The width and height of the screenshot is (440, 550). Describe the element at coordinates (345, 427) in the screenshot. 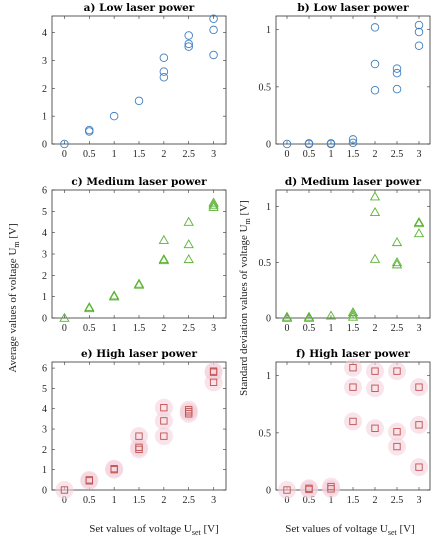

I see `panel-f: f) High laser power 0 0.5 1 1.5 2 2.5 3 0 0.5 1` at that location.